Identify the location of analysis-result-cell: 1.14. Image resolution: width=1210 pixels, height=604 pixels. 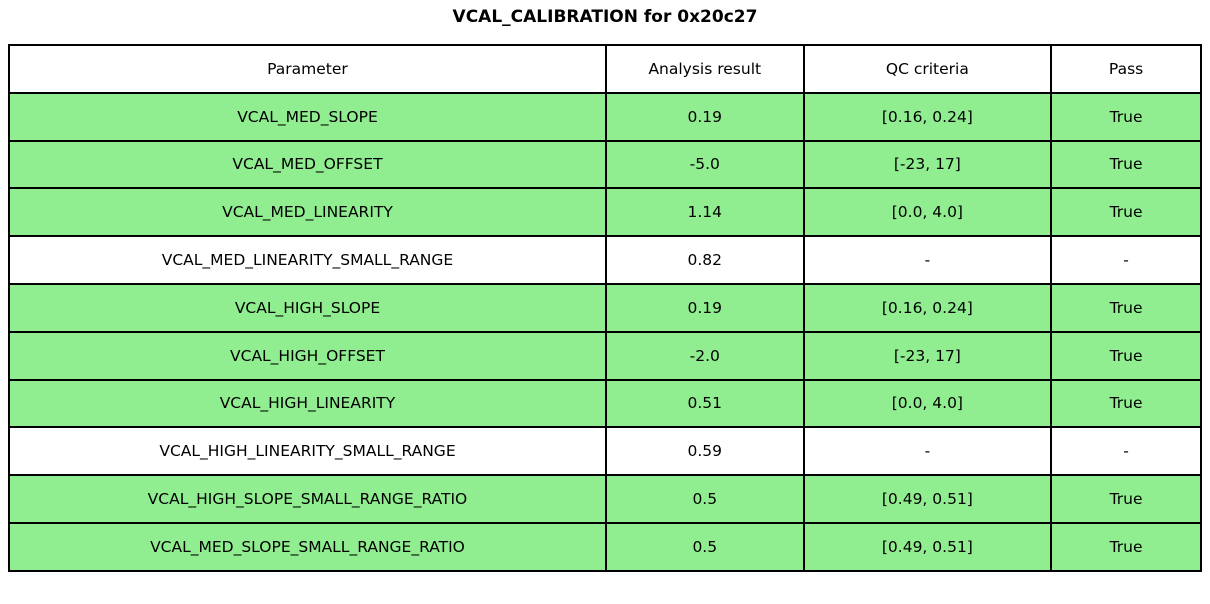
(704, 212).